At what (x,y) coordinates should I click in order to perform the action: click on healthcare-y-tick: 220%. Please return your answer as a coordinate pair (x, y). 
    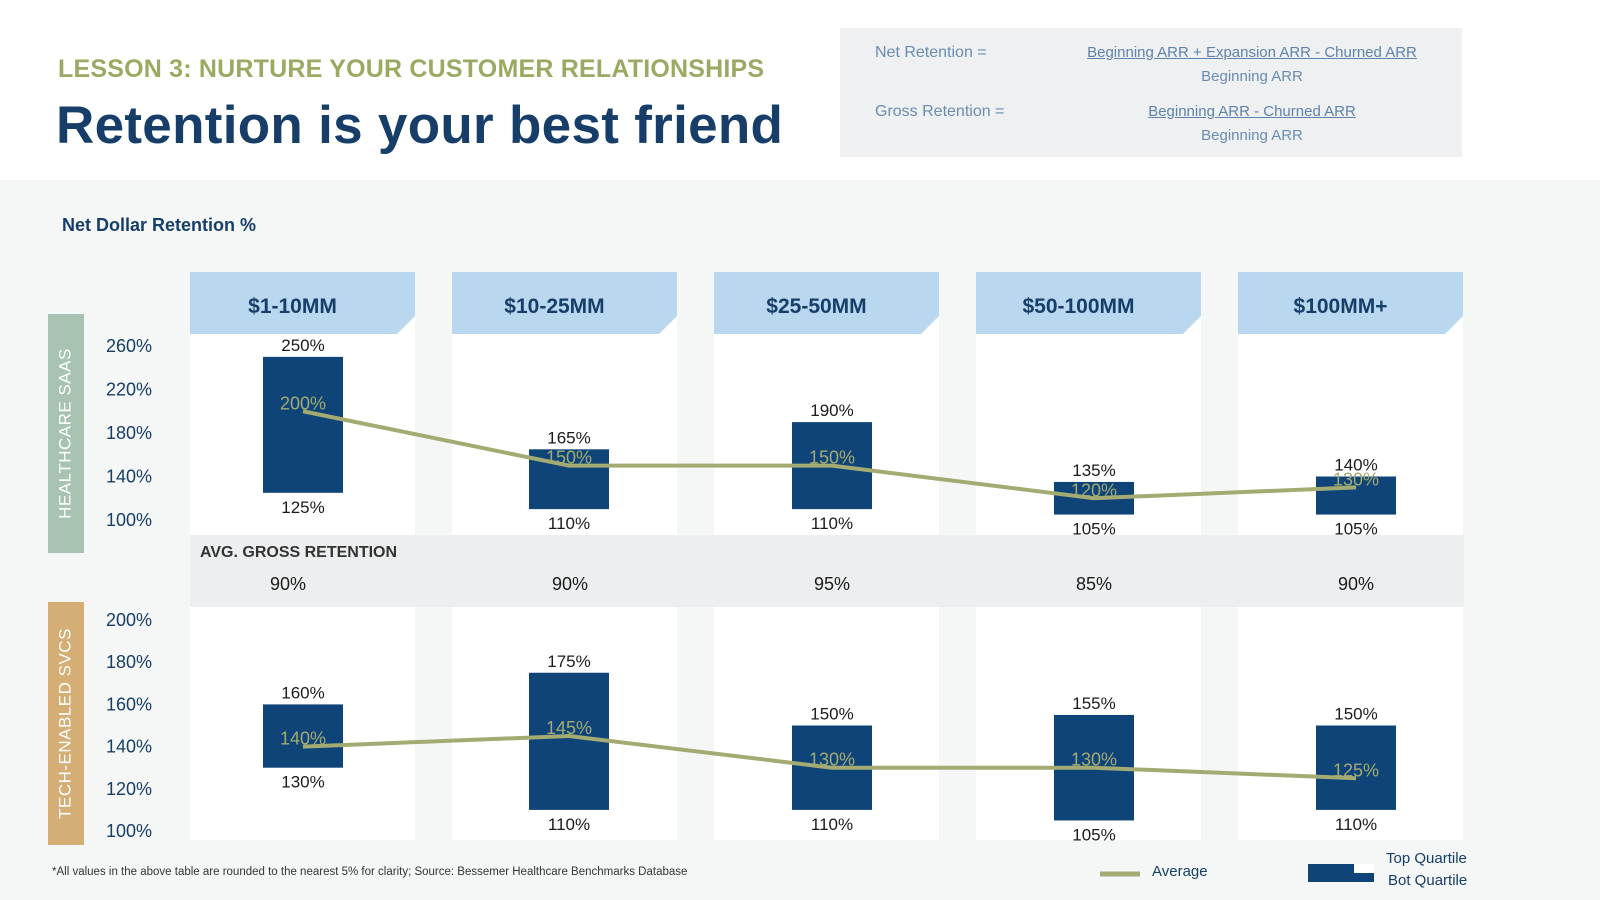
    Looking at the image, I should click on (129, 390).